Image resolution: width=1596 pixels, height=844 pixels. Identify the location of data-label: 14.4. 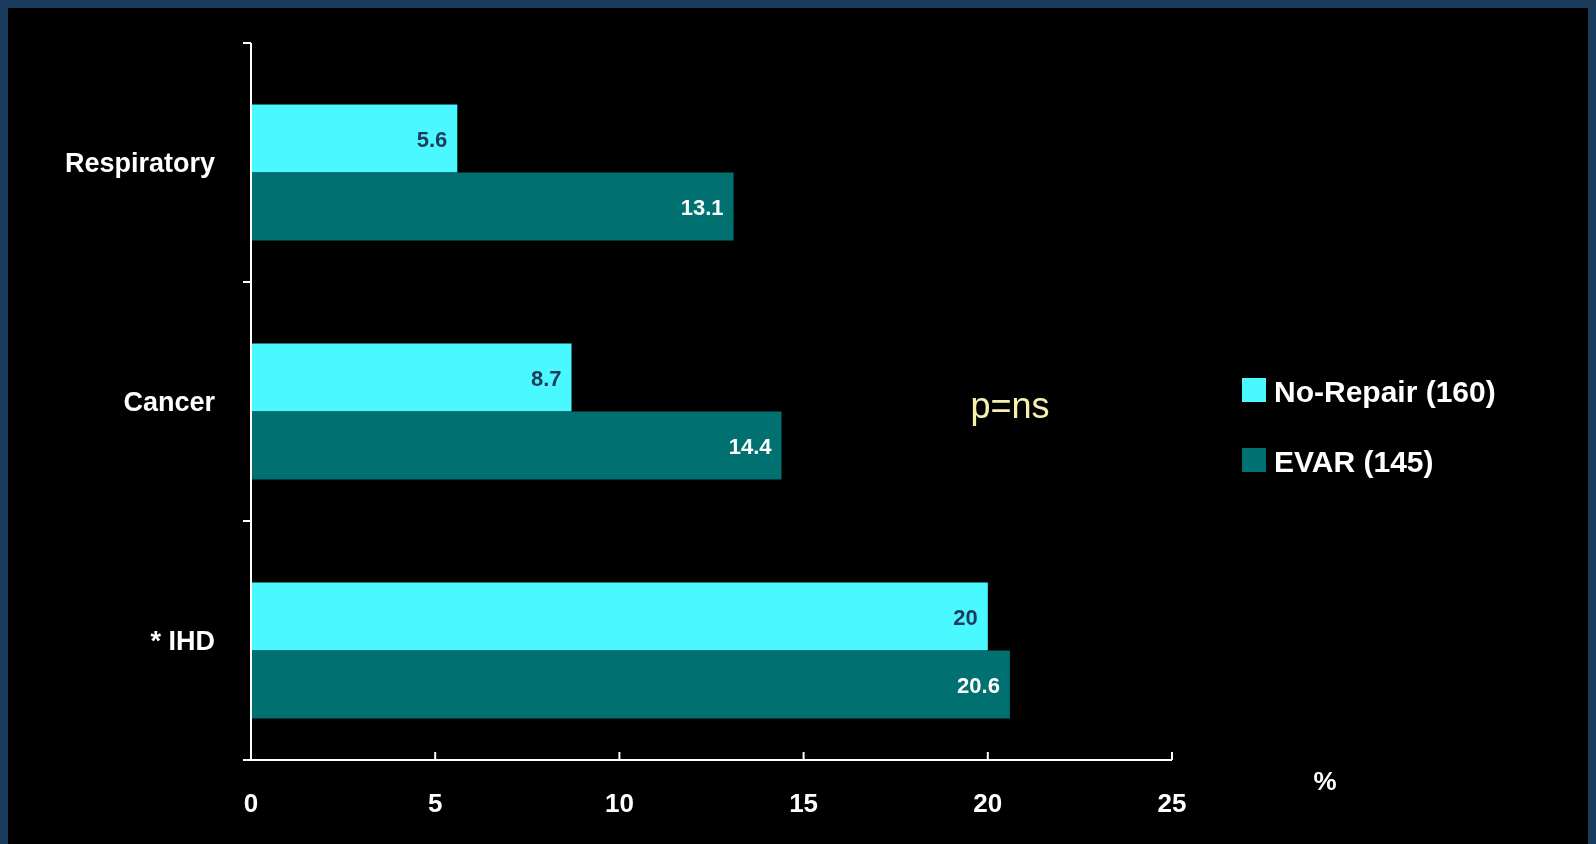
(750, 446).